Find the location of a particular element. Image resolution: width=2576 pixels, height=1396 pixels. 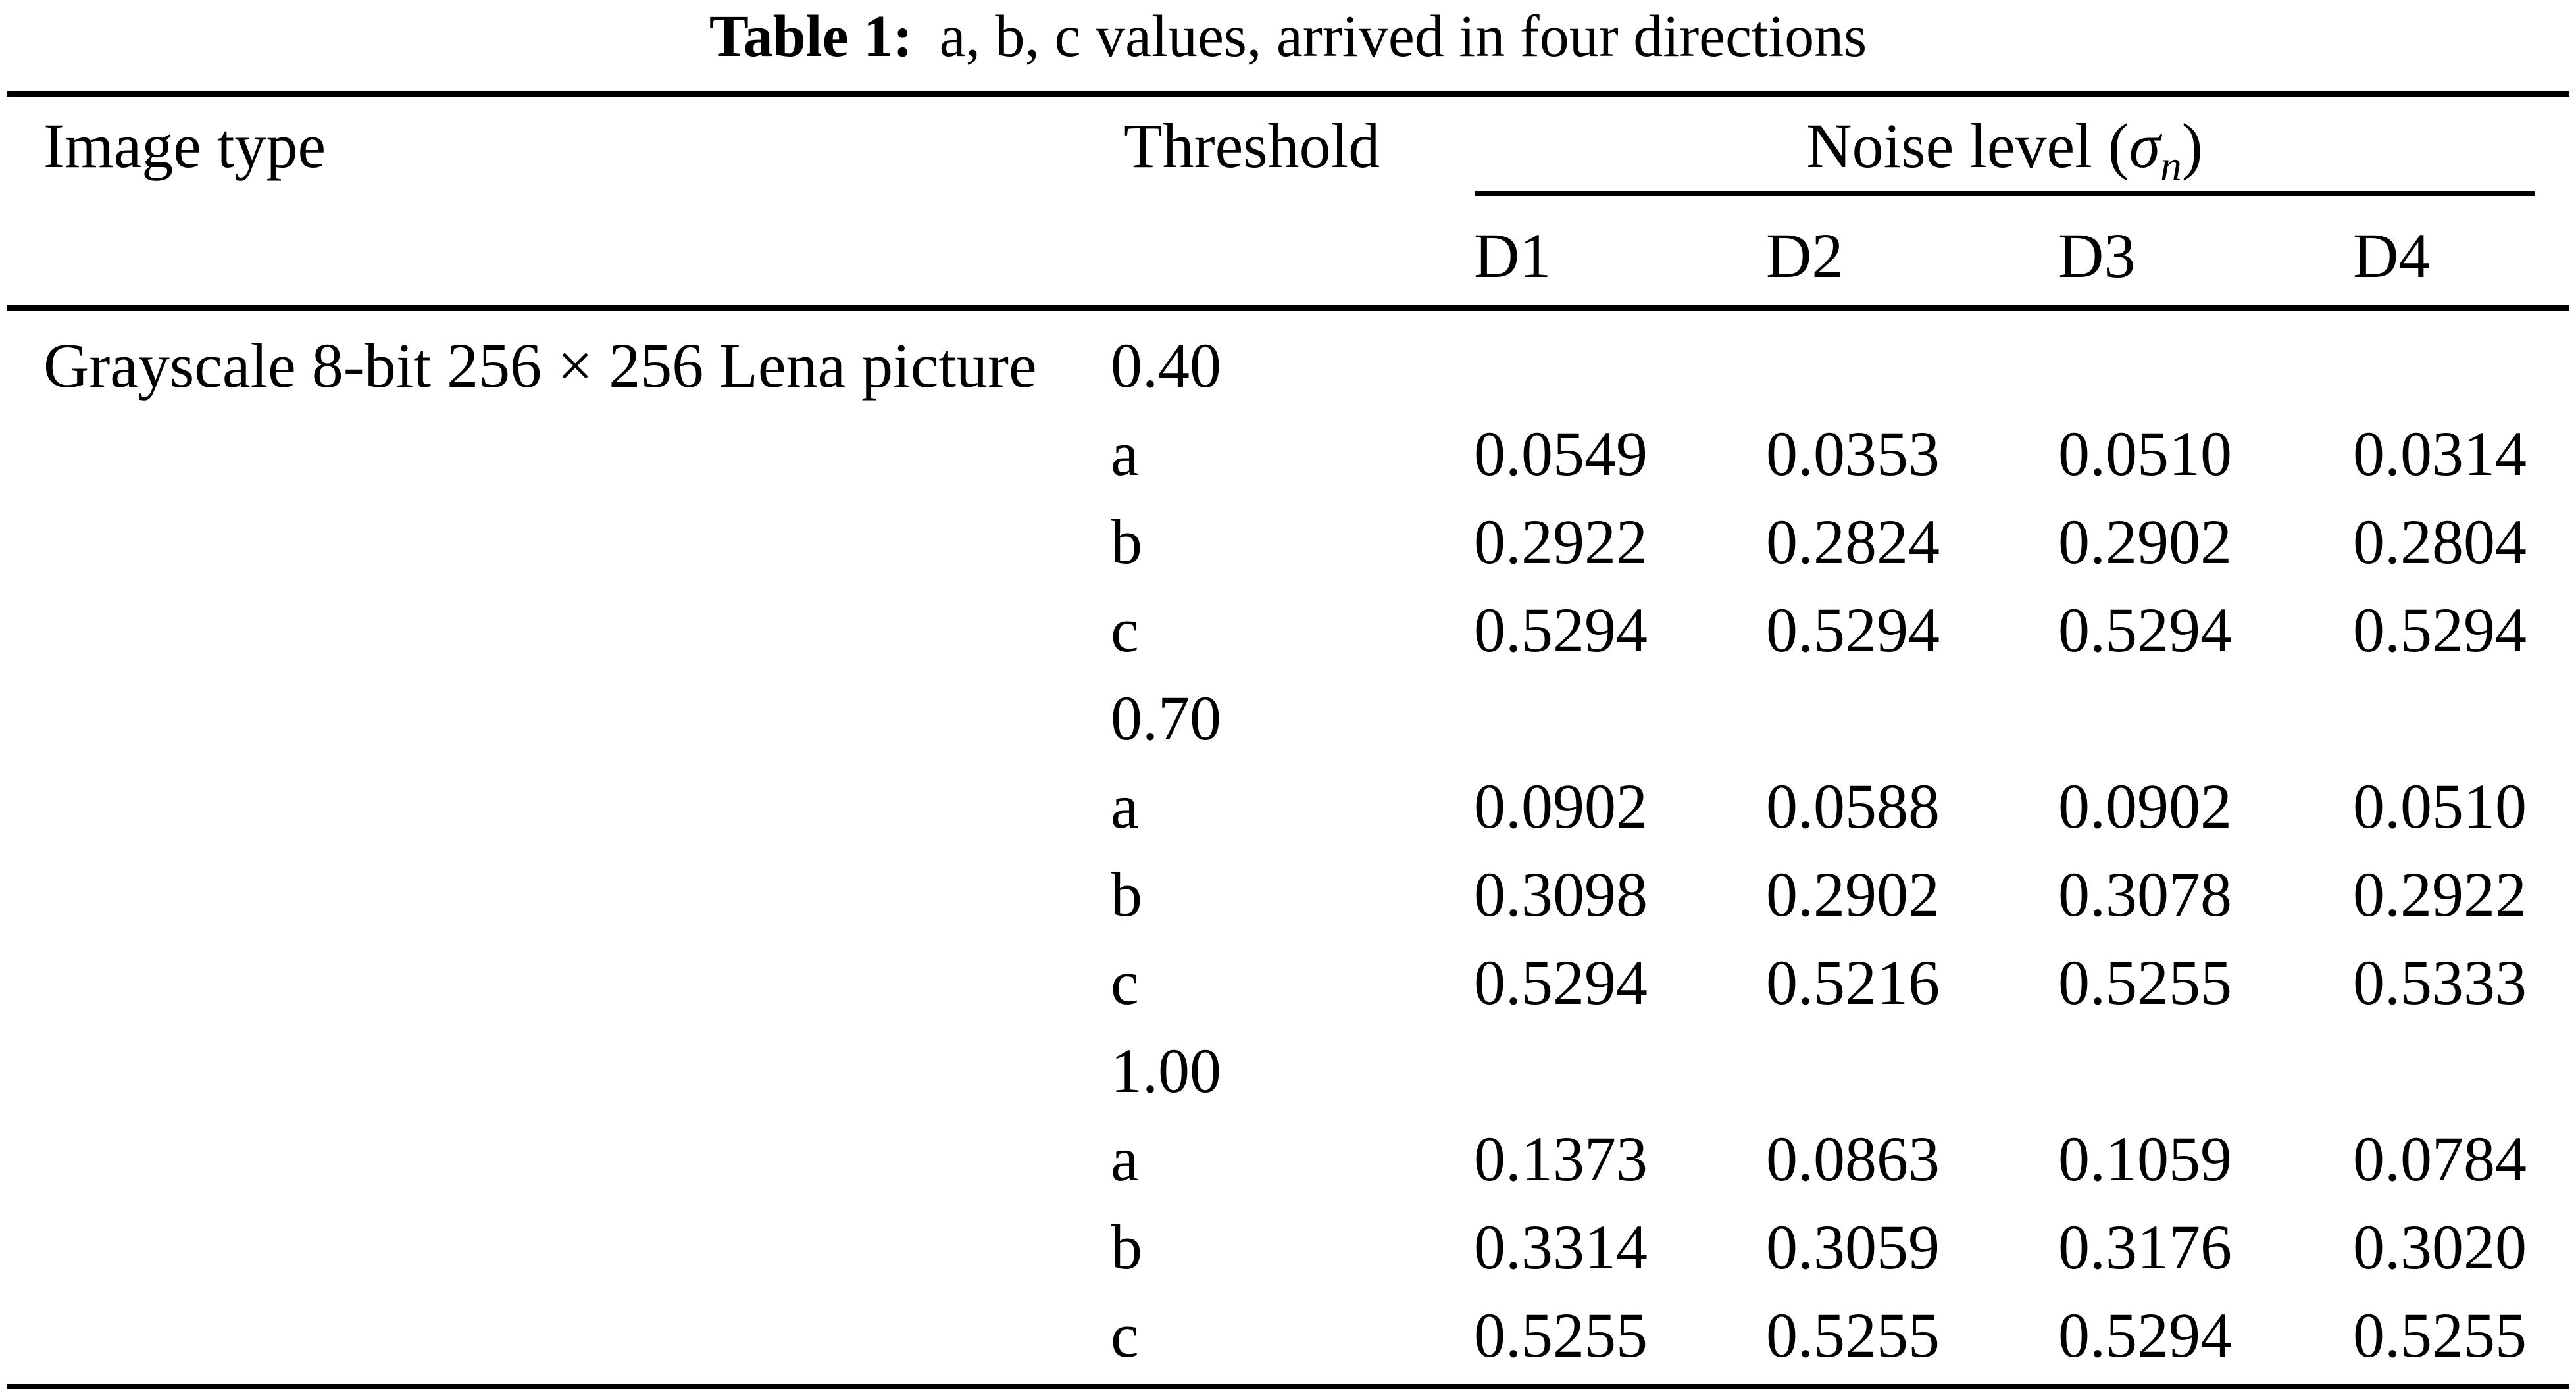

cell-d3: 0.0902 is located at coordinates (2145, 806).